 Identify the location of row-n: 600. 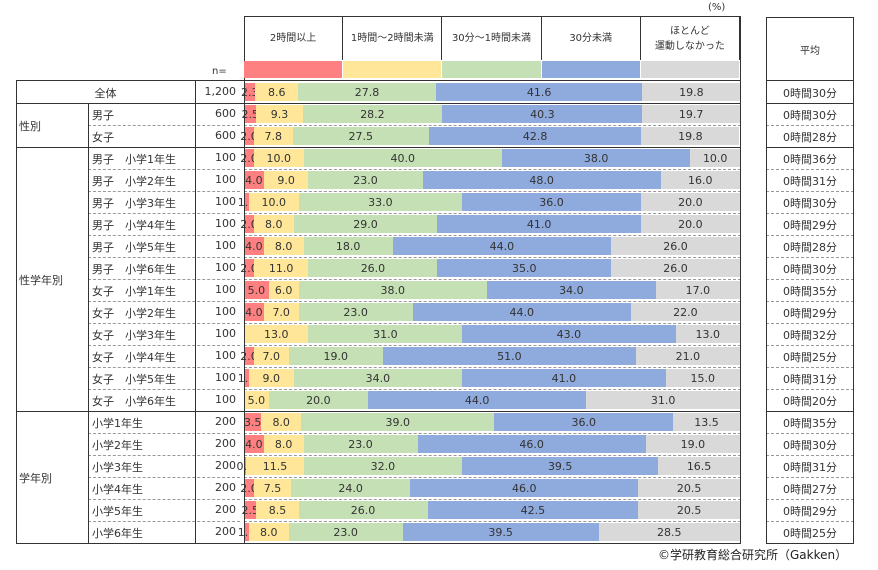
(225, 113).